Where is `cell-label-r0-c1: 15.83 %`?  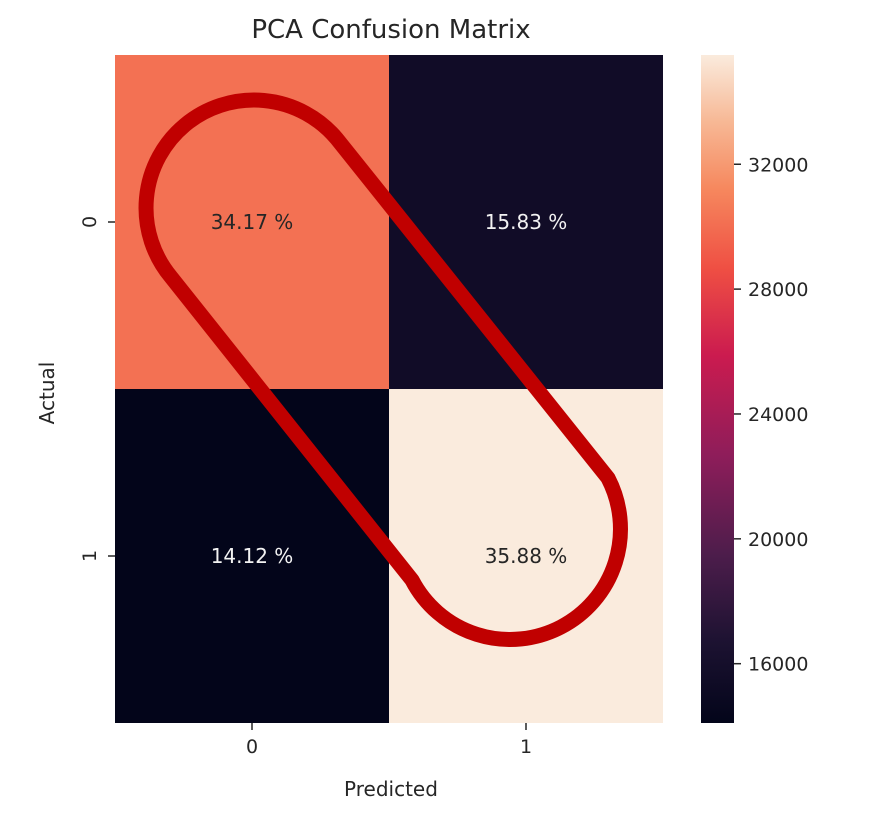 cell-label-r0-c1: 15.83 % is located at coordinates (526, 222).